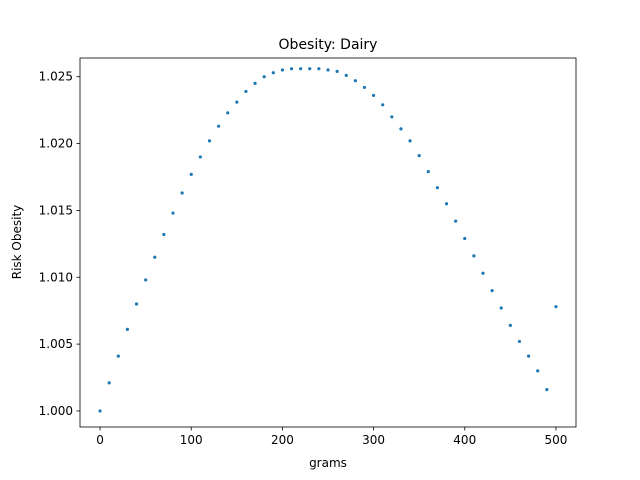  Describe the element at coordinates (56, 344) in the screenshot. I see `y-tick-label: 1.005` at that location.